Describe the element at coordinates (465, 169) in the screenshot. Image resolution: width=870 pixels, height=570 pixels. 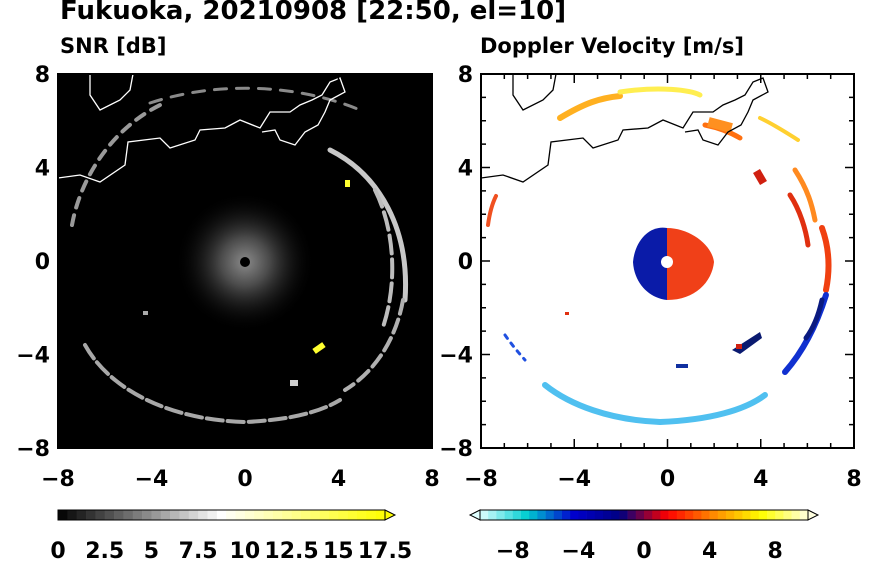
I see `velocity-ytick-label: 4` at that location.